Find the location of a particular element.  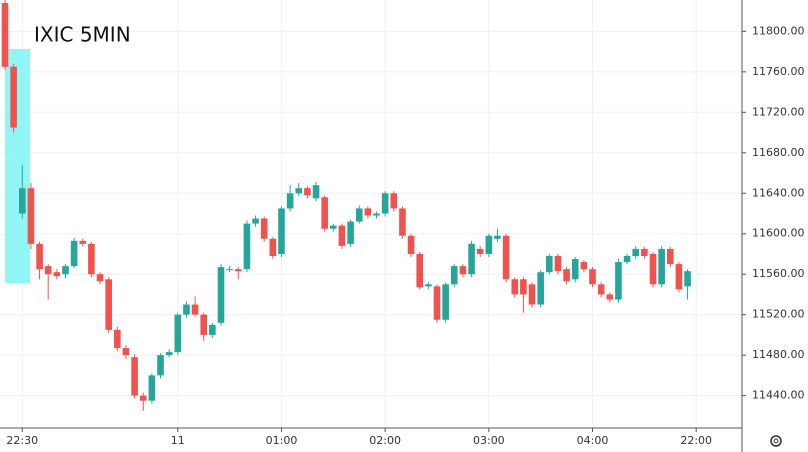

y-tick-label: 11520.00 is located at coordinates (778, 314).